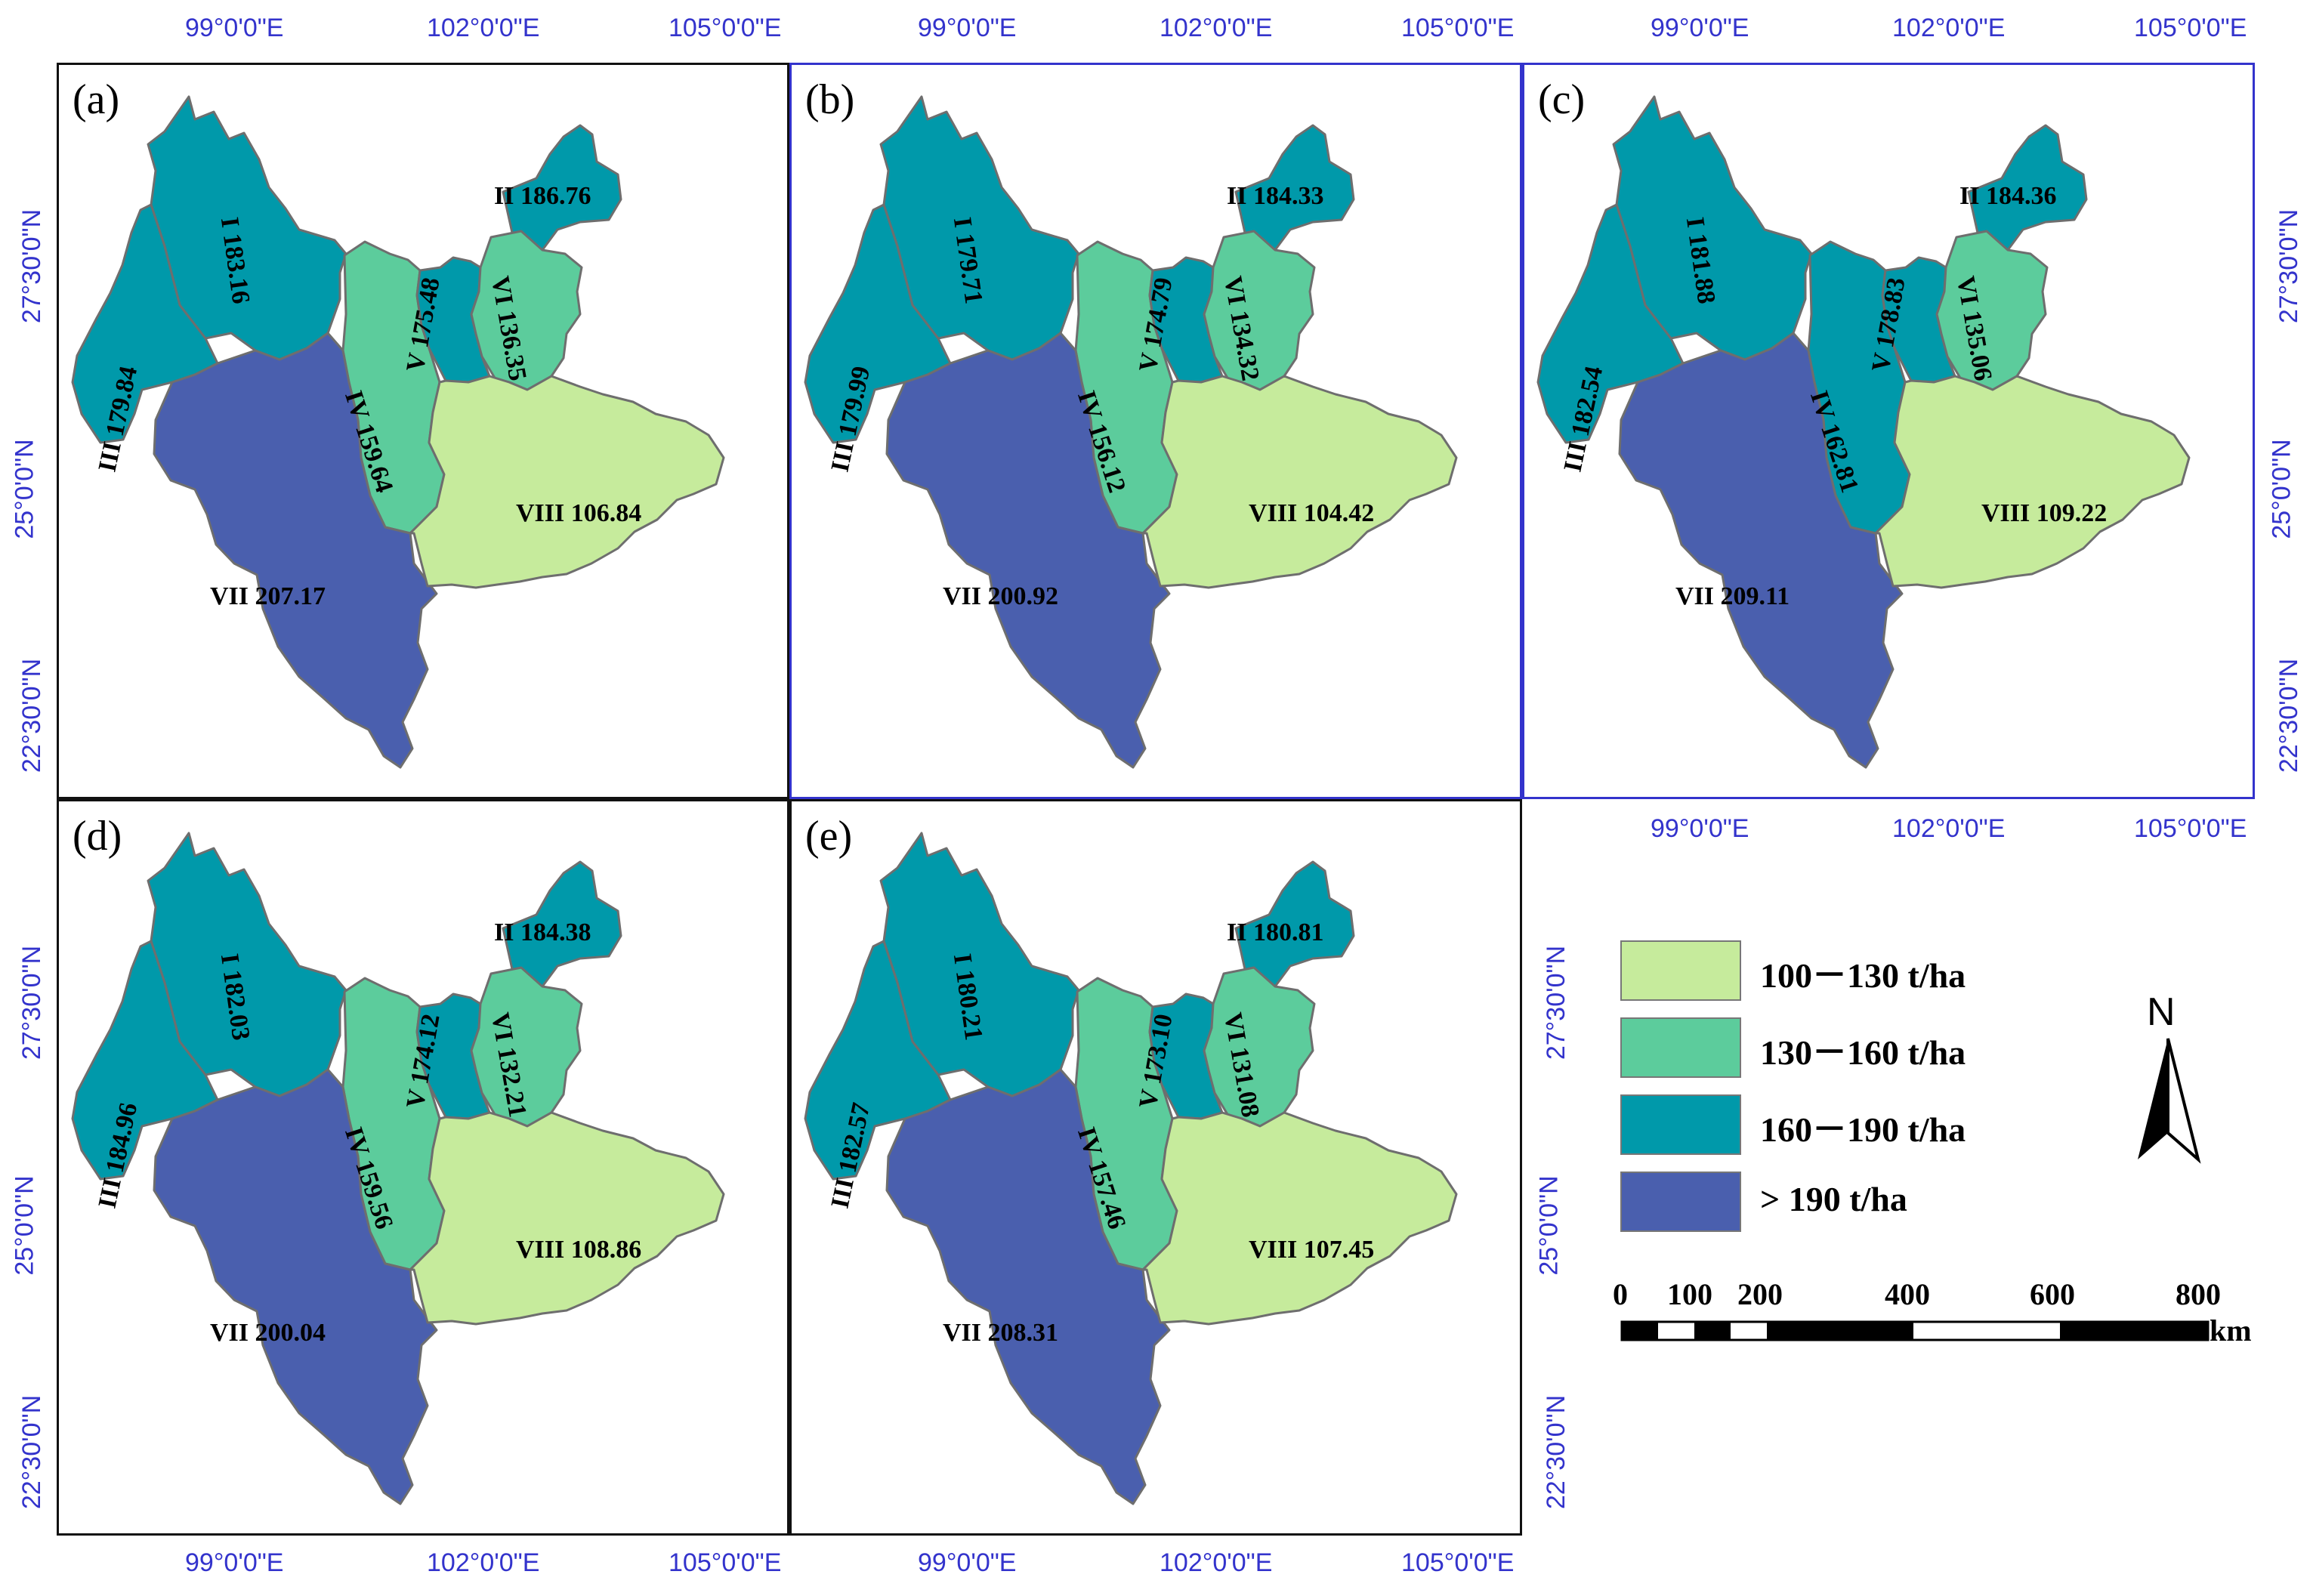 This screenshot has width=2313, height=1596. I want to click on region-label-vii: VII 200.04, so click(268, 1333).